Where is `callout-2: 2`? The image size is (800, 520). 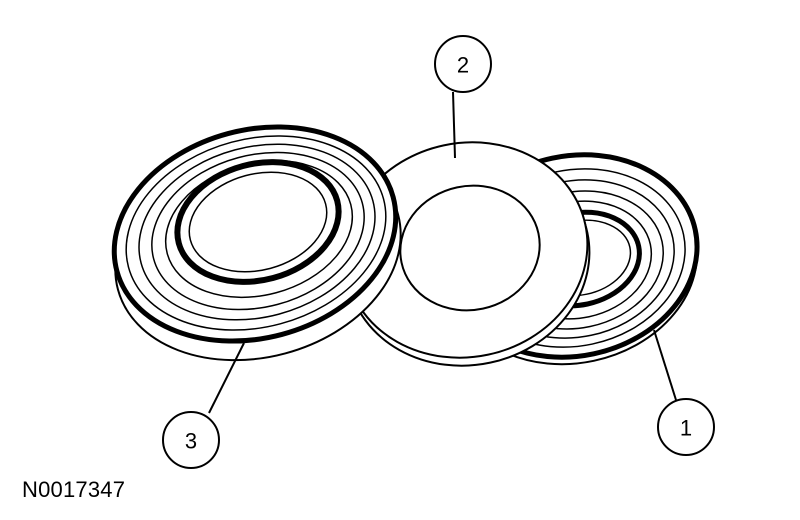 callout-2: 2 is located at coordinates (463, 97).